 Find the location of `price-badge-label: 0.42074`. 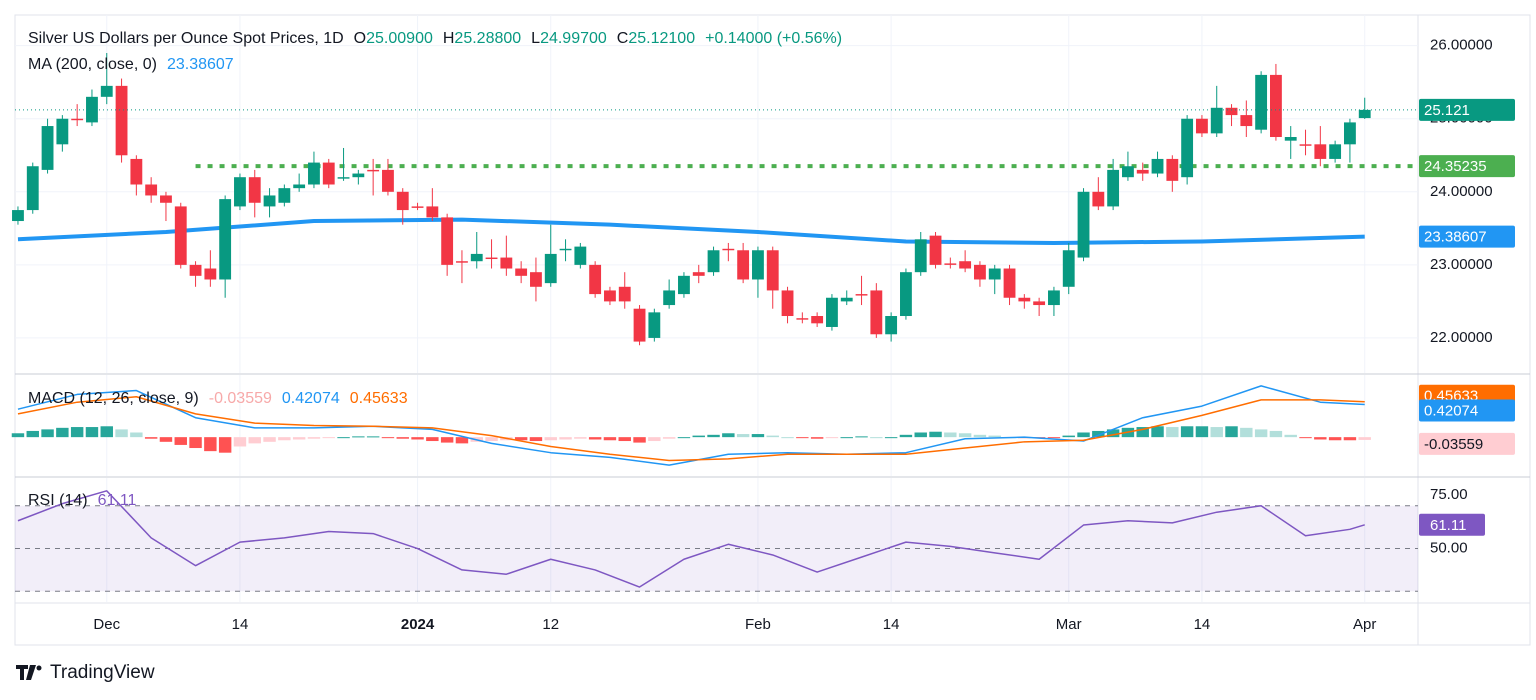

price-badge-label: 0.42074 is located at coordinates (1451, 410).